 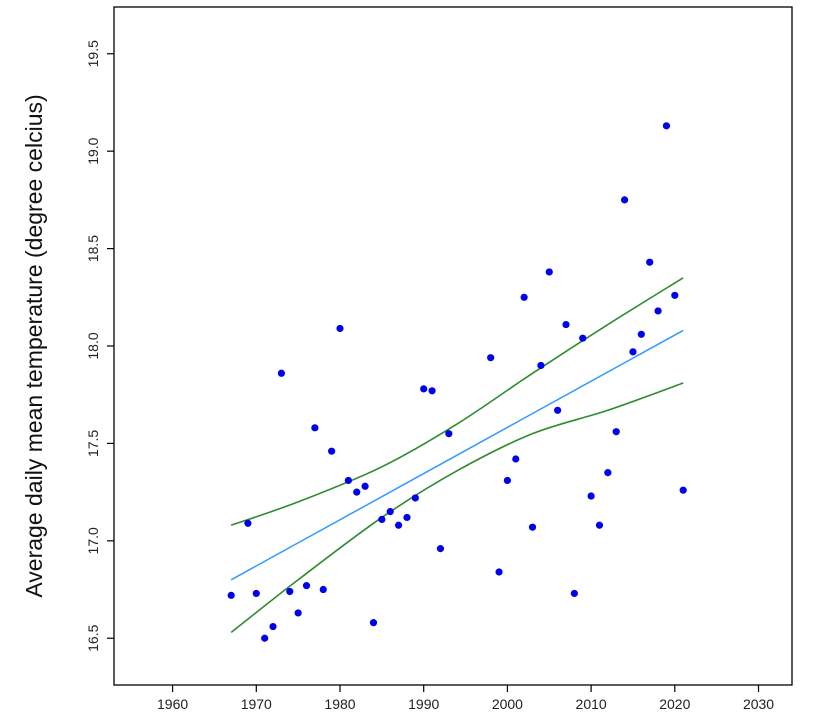 What do you see at coordinates (465, 698) in the screenshot?
I see `x-axis-ticks: 1960 1970 1980 1990 2000 2010 2020 2030` at bounding box center [465, 698].